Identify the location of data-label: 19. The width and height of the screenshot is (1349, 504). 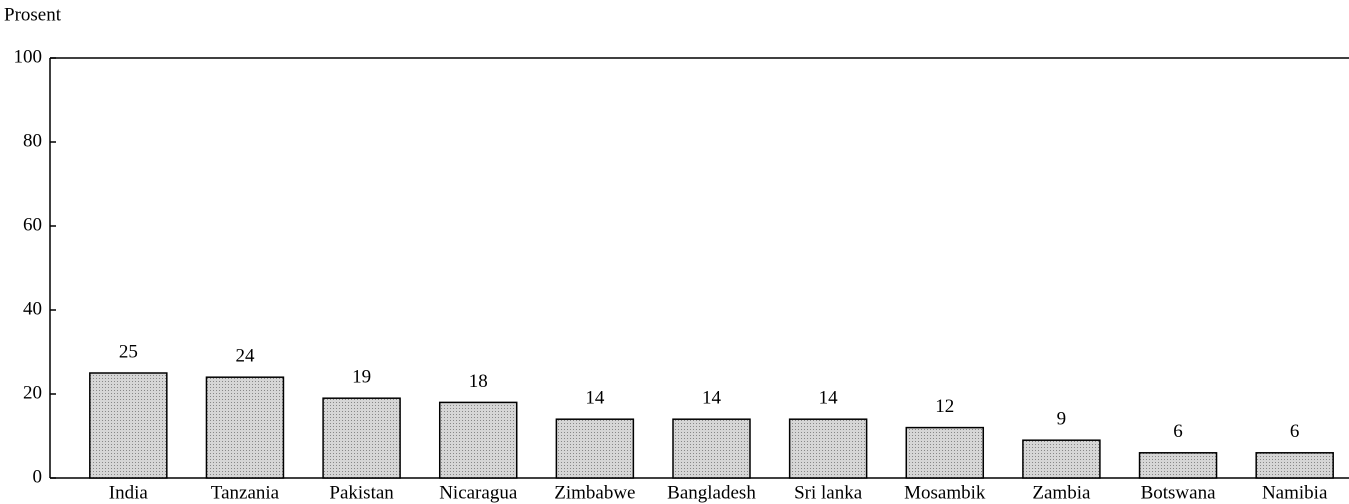
(361, 377).